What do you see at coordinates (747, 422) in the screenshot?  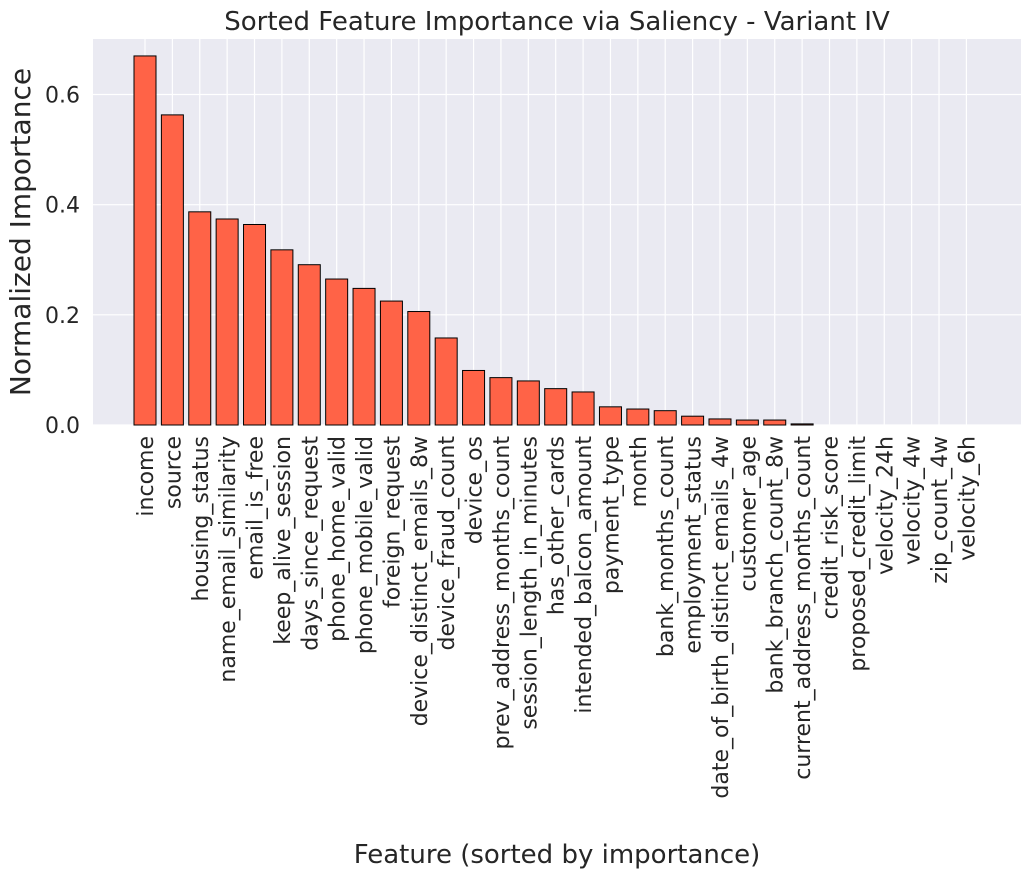 I see `bar-customer_age` at bounding box center [747, 422].